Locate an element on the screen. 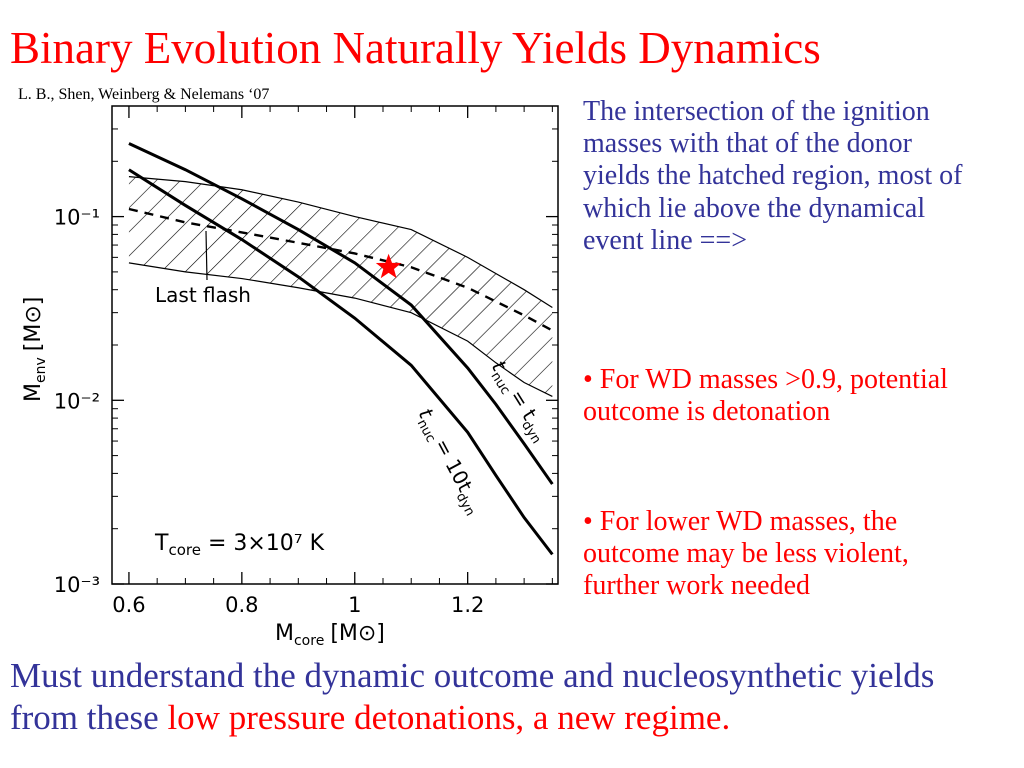  hatch-fill is located at coordinates (340, 286).